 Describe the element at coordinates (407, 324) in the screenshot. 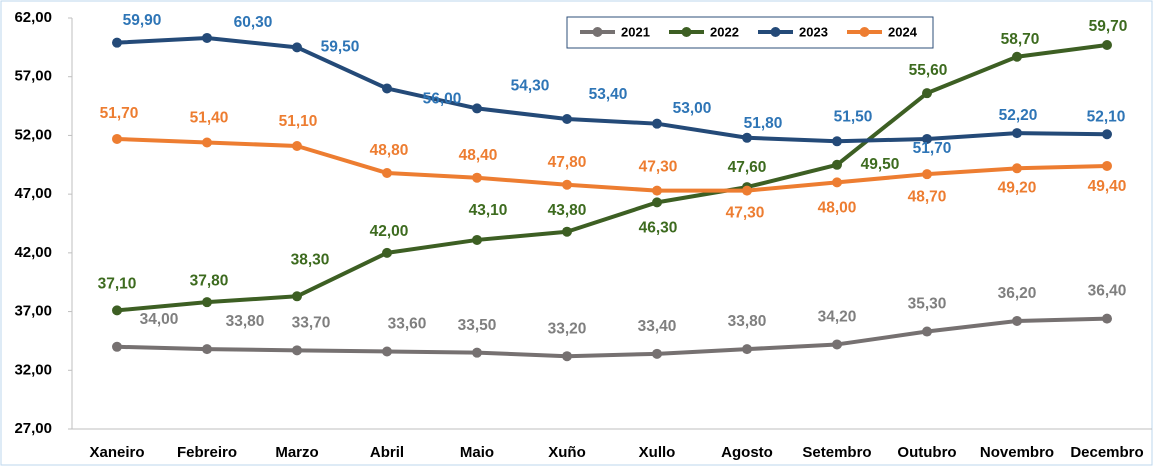

I see `value-label: 33,60` at that location.